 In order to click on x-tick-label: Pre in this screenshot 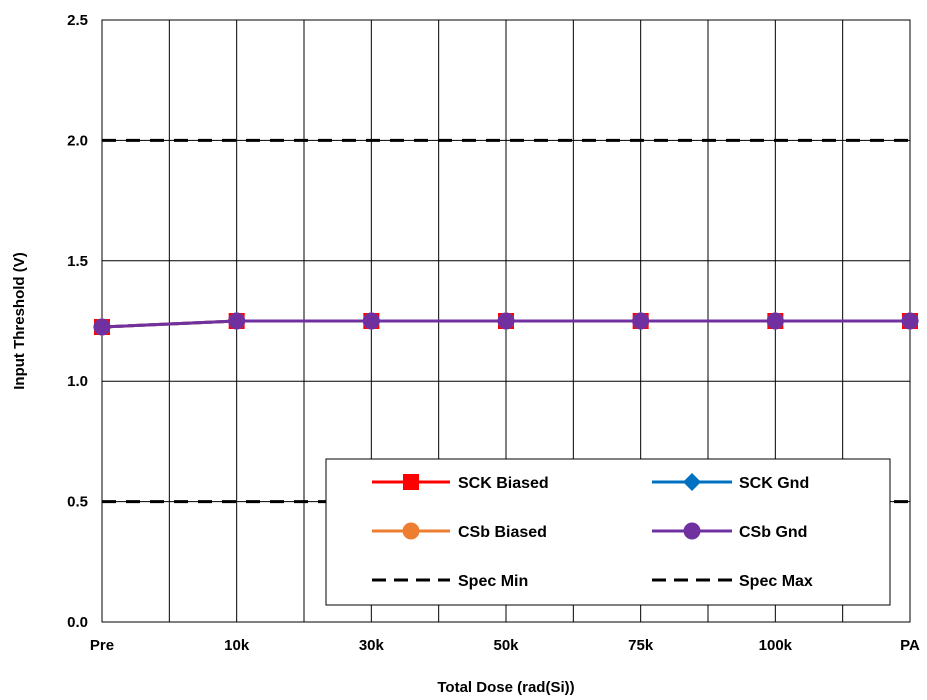, I will do `click(102, 645)`.